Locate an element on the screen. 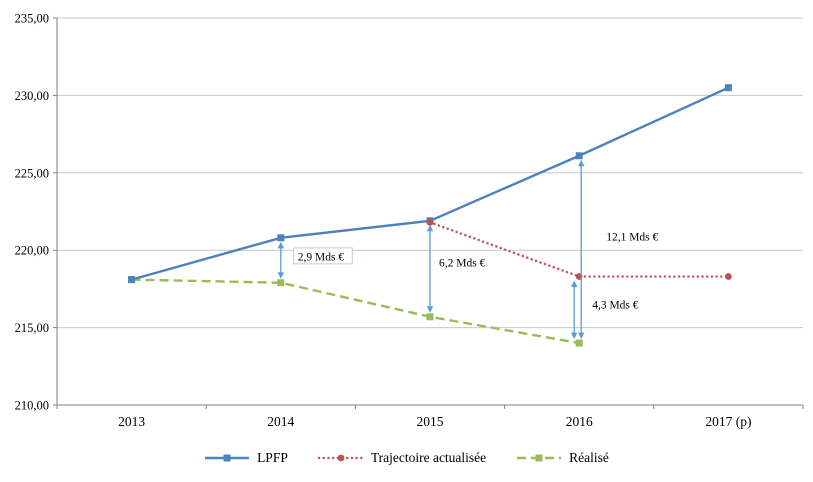 This screenshot has width=813, height=482. y-tick-label: 225,00 is located at coordinates (32, 173).